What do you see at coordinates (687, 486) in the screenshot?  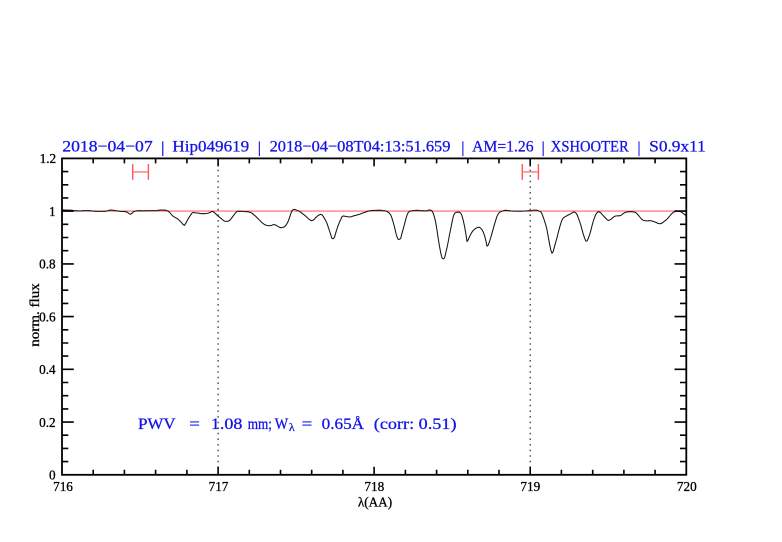 I see `svg-text: 720` at bounding box center [687, 486].